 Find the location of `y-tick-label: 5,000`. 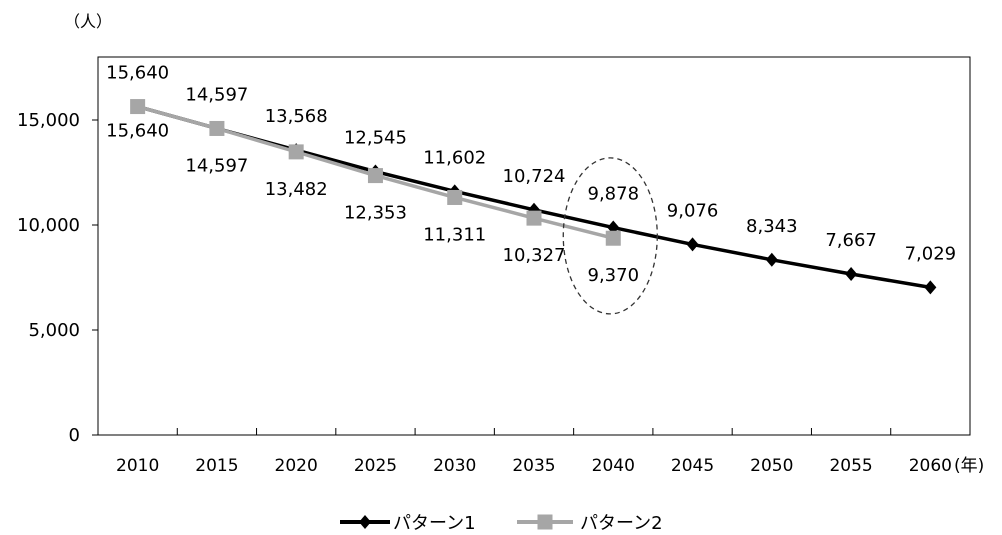

y-tick-label: 5,000 is located at coordinates (54, 330).